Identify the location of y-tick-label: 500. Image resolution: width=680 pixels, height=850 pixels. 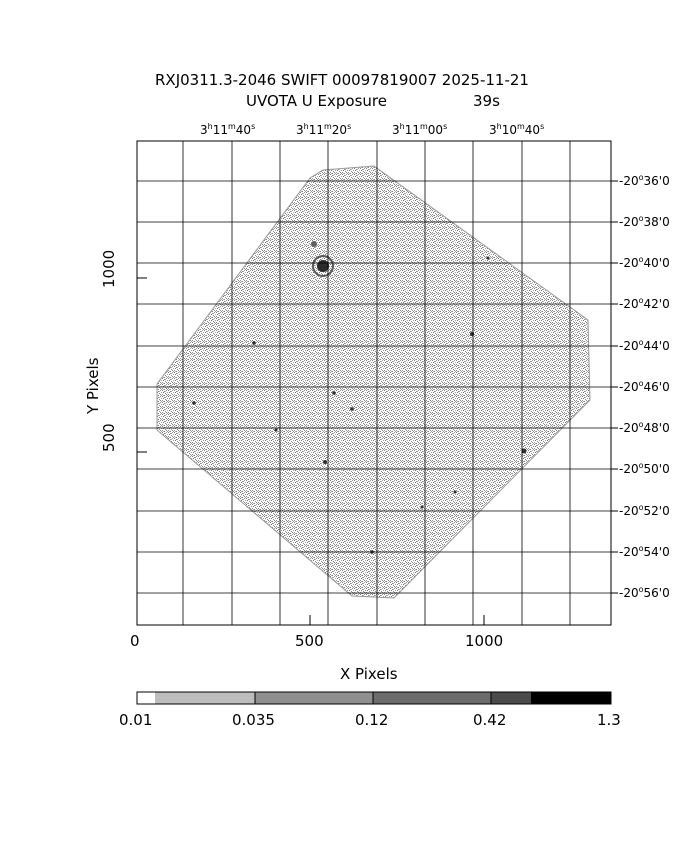
(109, 437).